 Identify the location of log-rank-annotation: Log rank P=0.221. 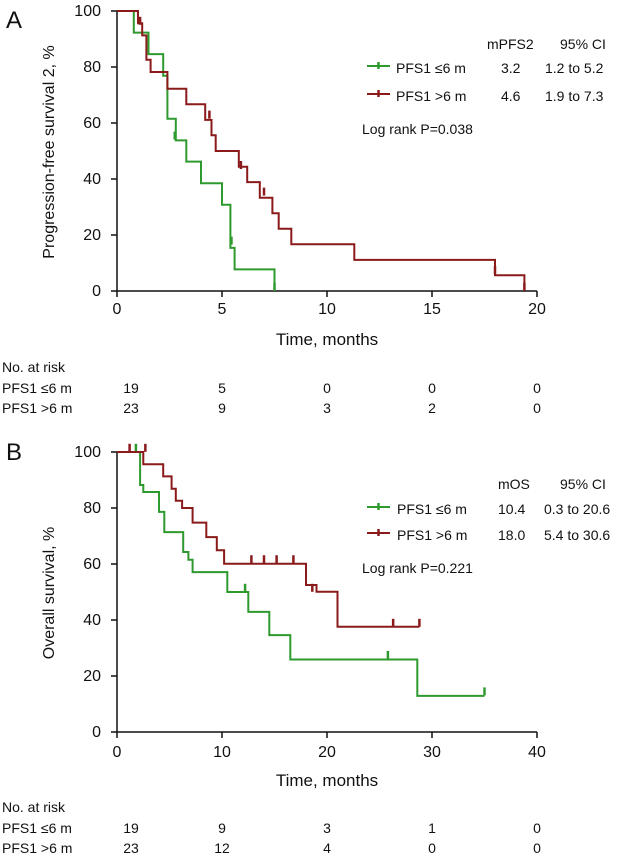
(417, 568).